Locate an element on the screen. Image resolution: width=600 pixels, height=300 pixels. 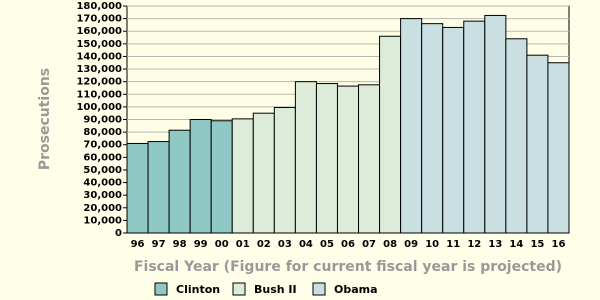
x-tick-label: 12 is located at coordinates (474, 244).